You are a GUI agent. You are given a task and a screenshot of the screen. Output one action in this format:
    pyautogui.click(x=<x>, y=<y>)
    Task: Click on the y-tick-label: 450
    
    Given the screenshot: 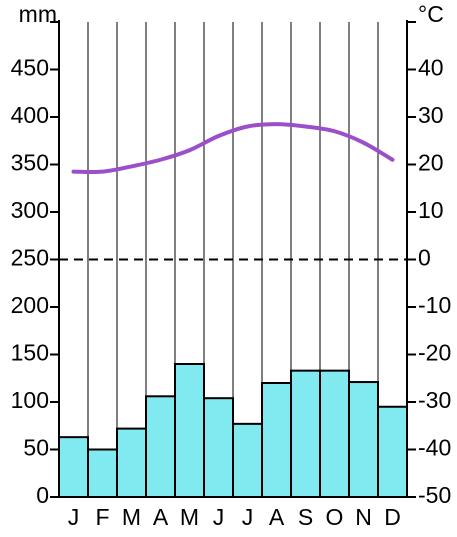 What is the action you would take?
    pyautogui.click(x=30, y=68)
    